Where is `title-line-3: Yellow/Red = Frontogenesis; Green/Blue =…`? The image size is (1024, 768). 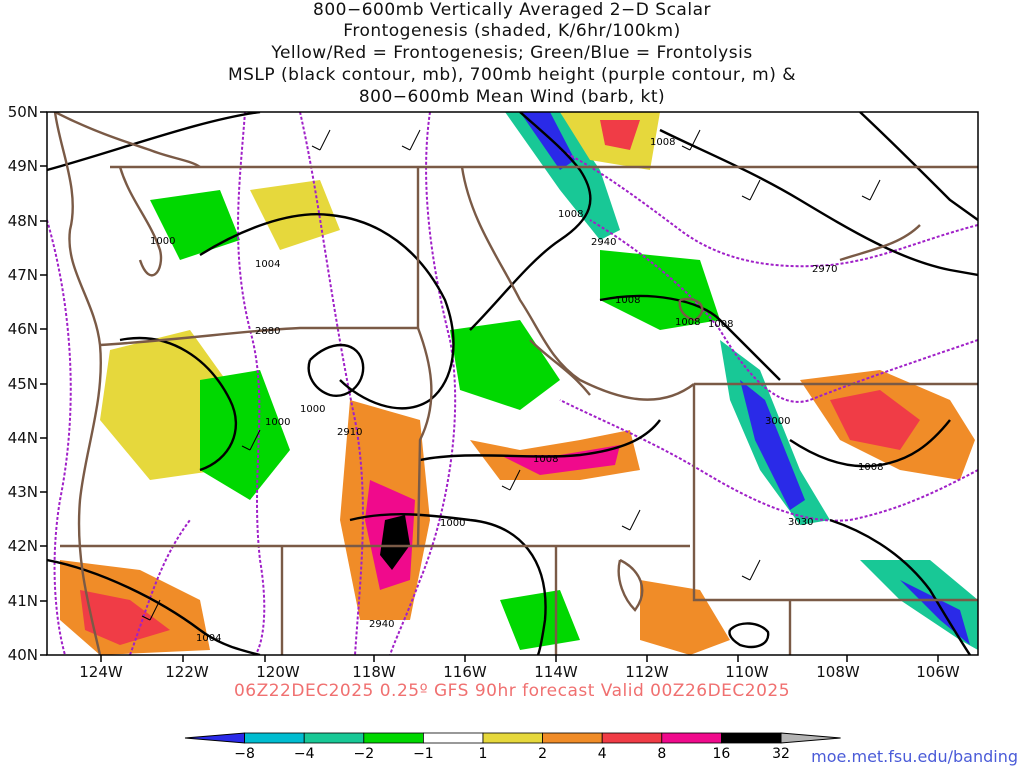
title-line-3: Yellow/Red = Frontogenesis; Green/Blue =… is located at coordinates (512, 53).